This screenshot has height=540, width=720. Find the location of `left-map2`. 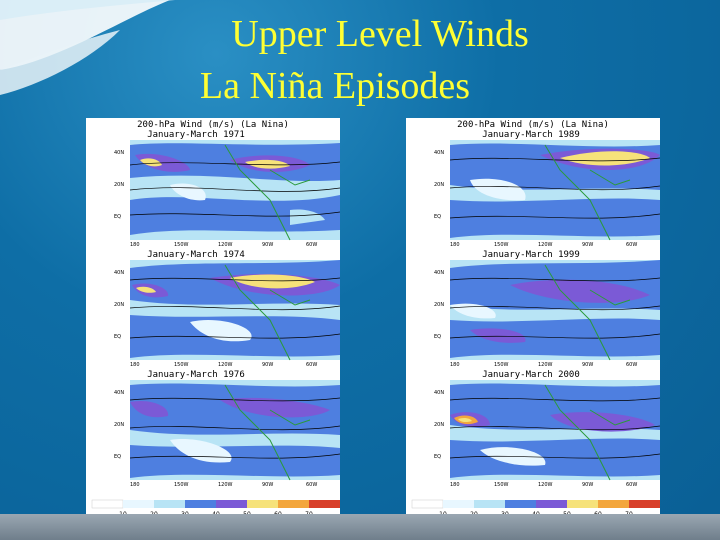

left-map2 is located at coordinates (234, 310).